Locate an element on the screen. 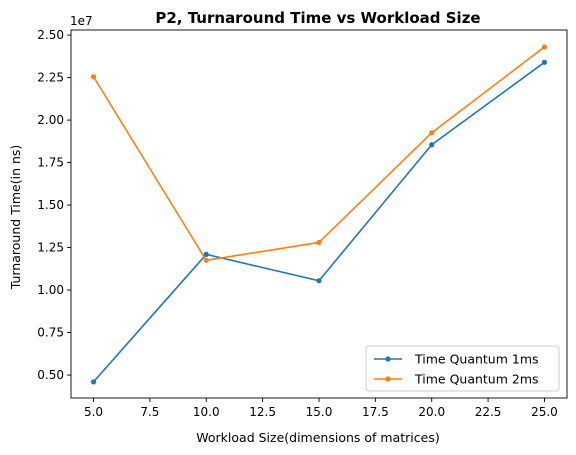 The image size is (576, 455). chart-title: P2, Turnaround Time vs Workload Size is located at coordinates (317, 18).